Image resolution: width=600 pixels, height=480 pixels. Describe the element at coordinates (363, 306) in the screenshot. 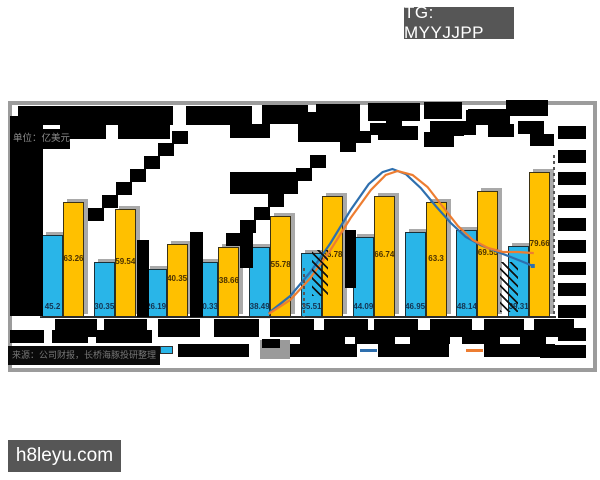

I see `bar-value-label: 44.09` at that location.